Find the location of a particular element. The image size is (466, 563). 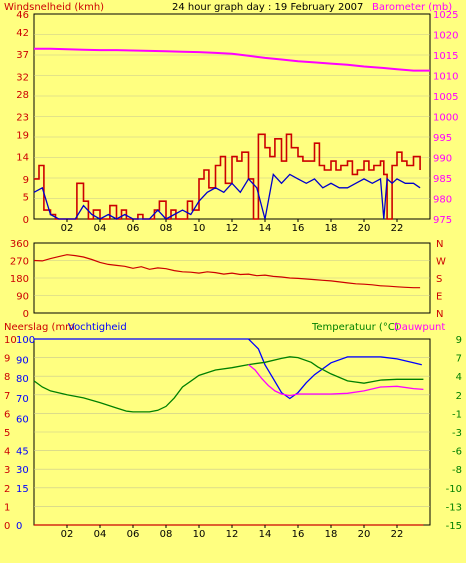

barometer-tick-label: 1020 is located at coordinates (445, 36).